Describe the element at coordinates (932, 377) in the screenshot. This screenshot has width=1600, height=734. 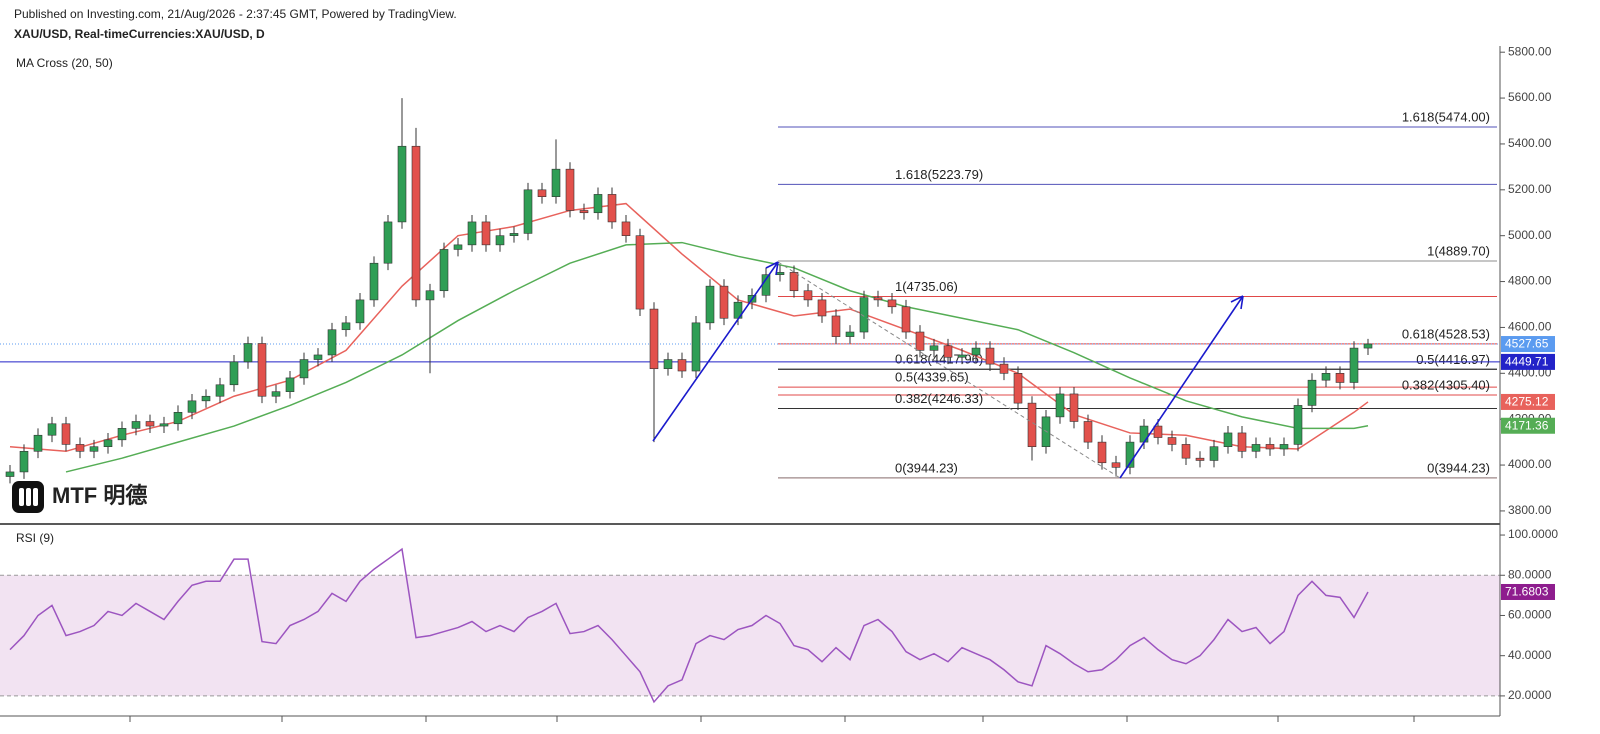
I see `fib-label: 0.5(4339.65)` at that location.